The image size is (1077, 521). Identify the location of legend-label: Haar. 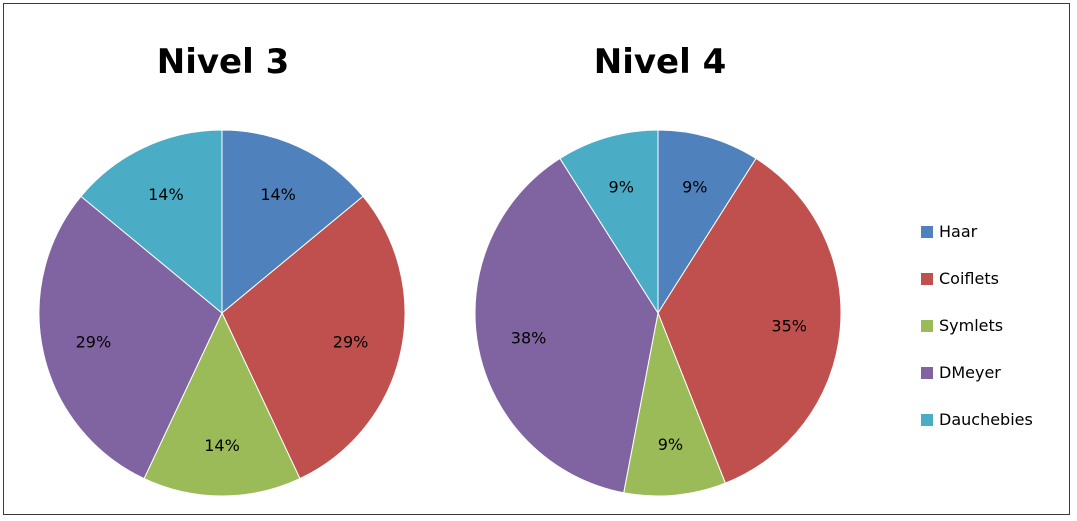
(958, 231).